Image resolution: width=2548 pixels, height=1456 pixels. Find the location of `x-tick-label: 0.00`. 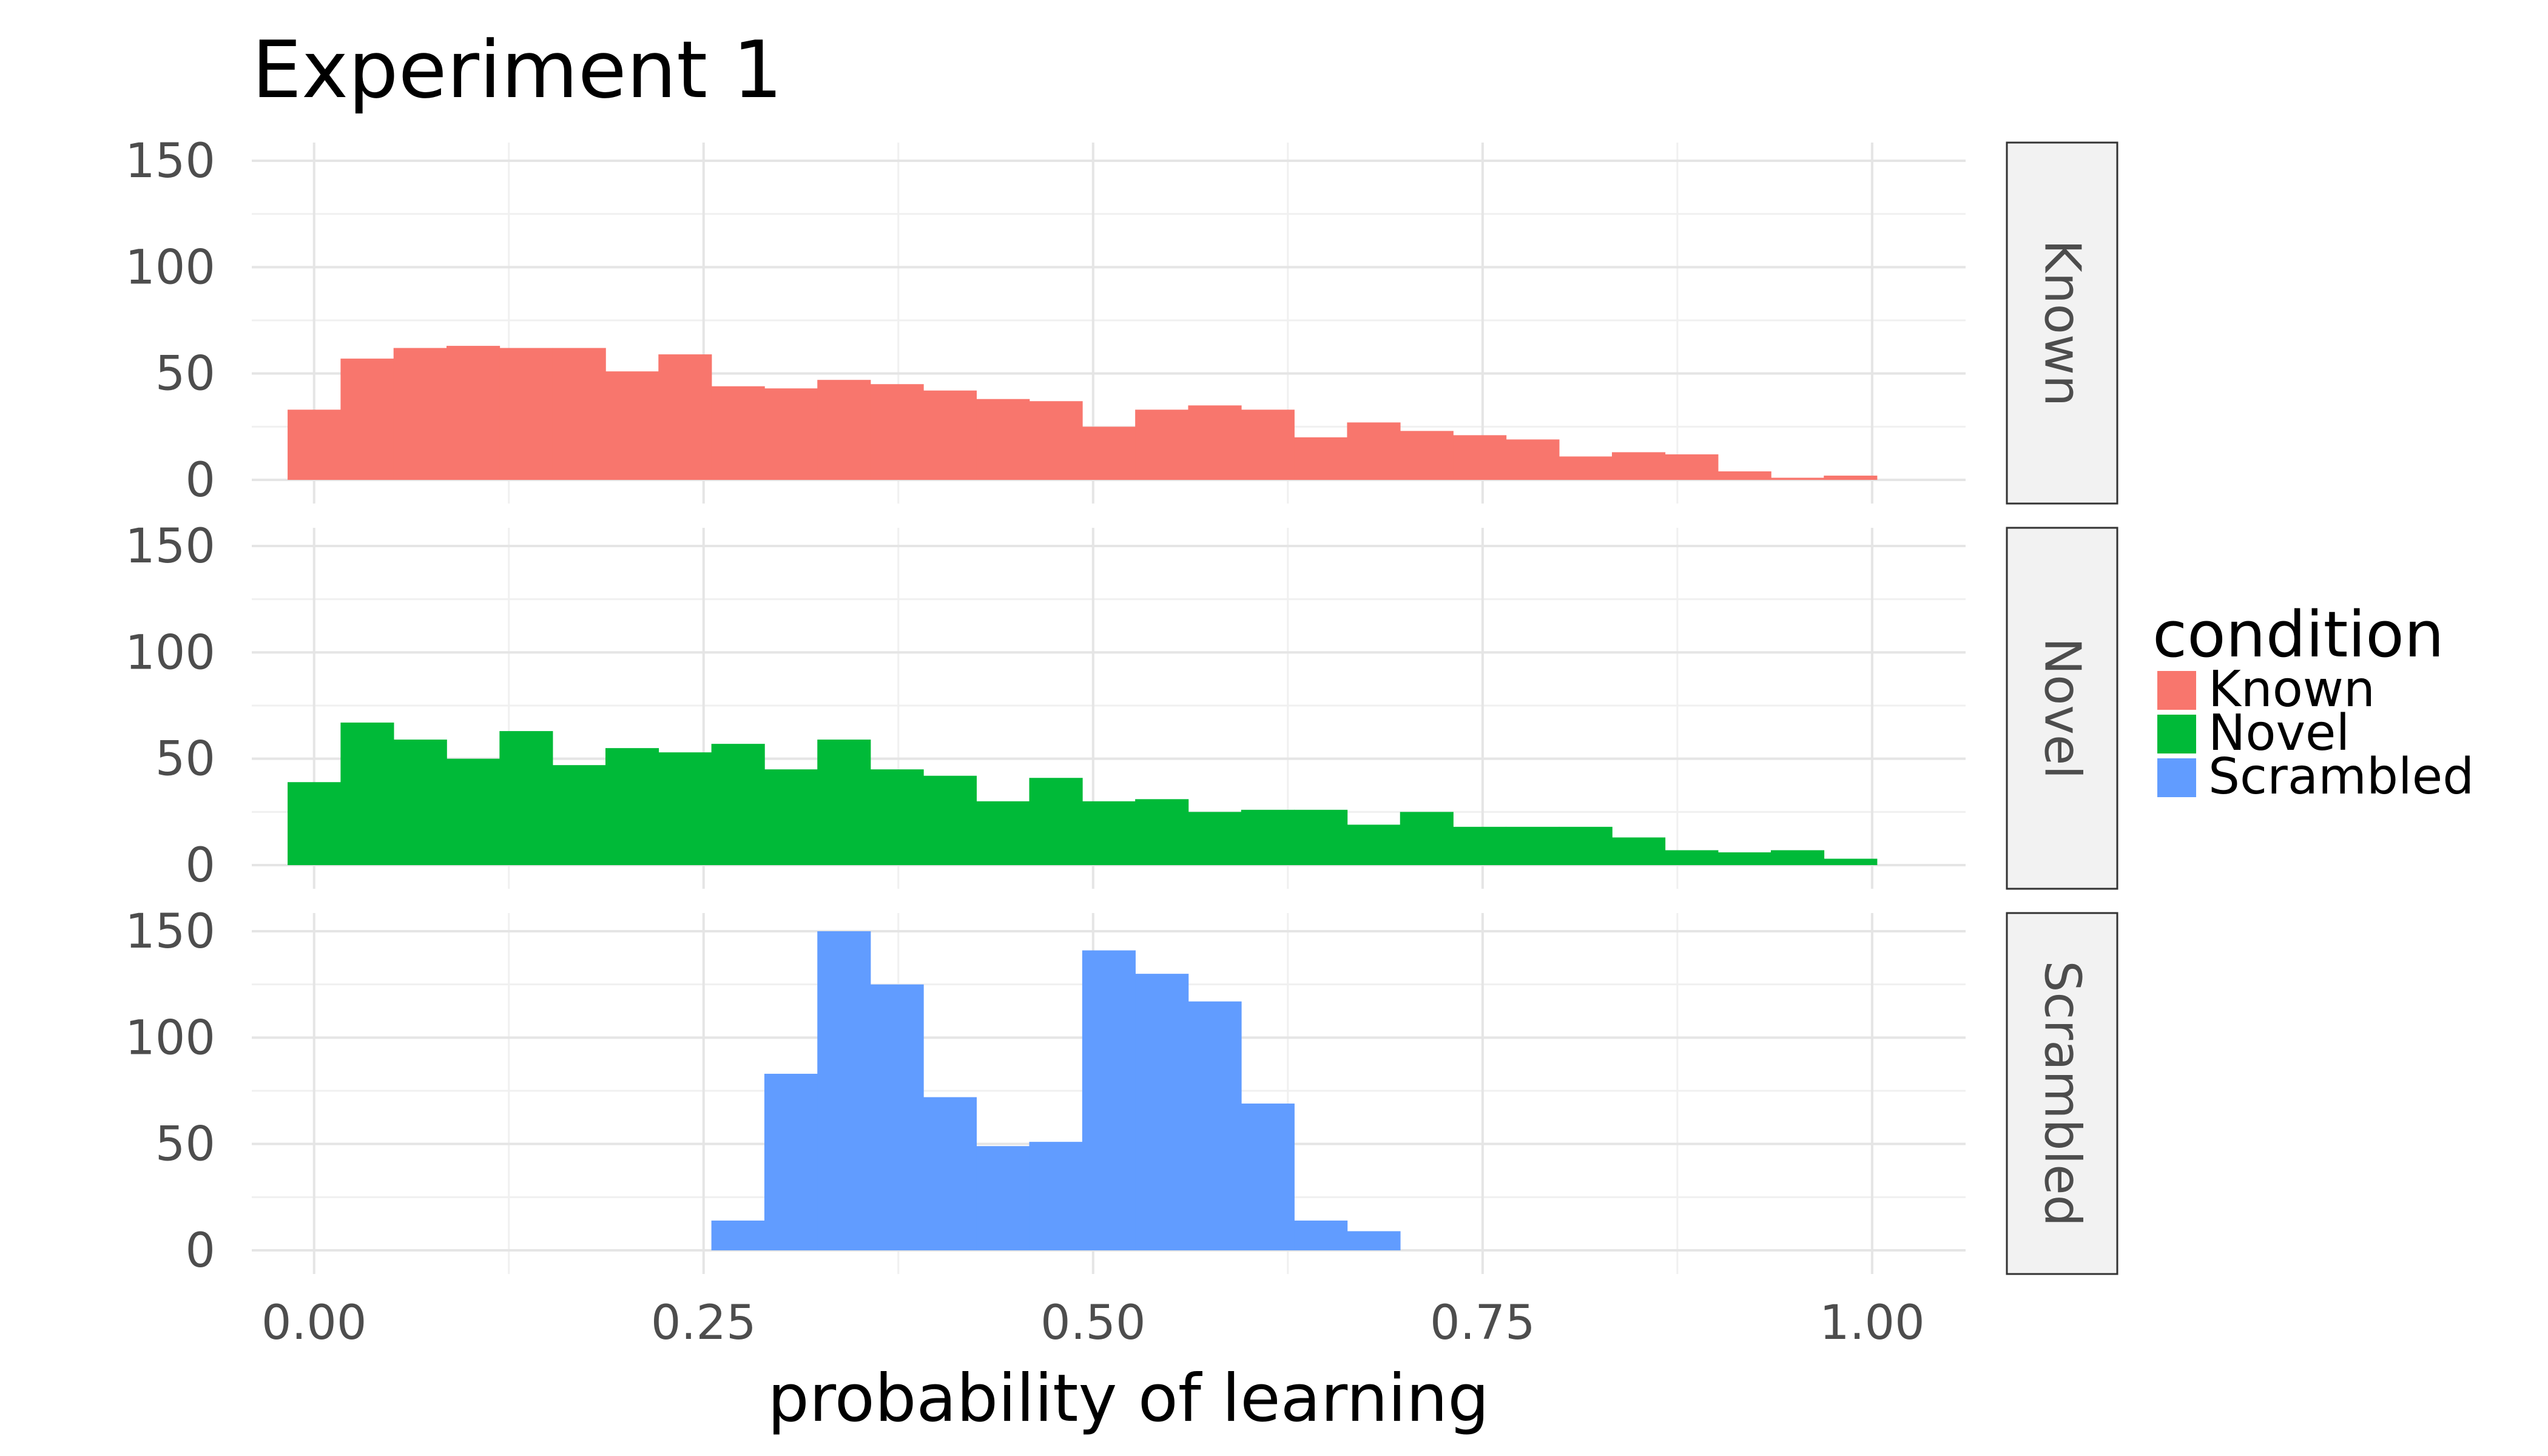

x-tick-label: 0.00 is located at coordinates (314, 1323).